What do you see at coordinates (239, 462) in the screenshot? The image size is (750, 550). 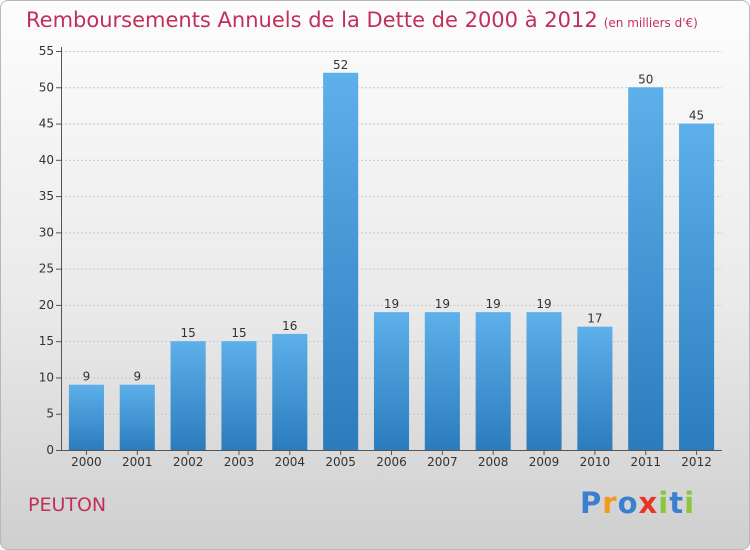 I see `x-tick-label: 2003` at bounding box center [239, 462].